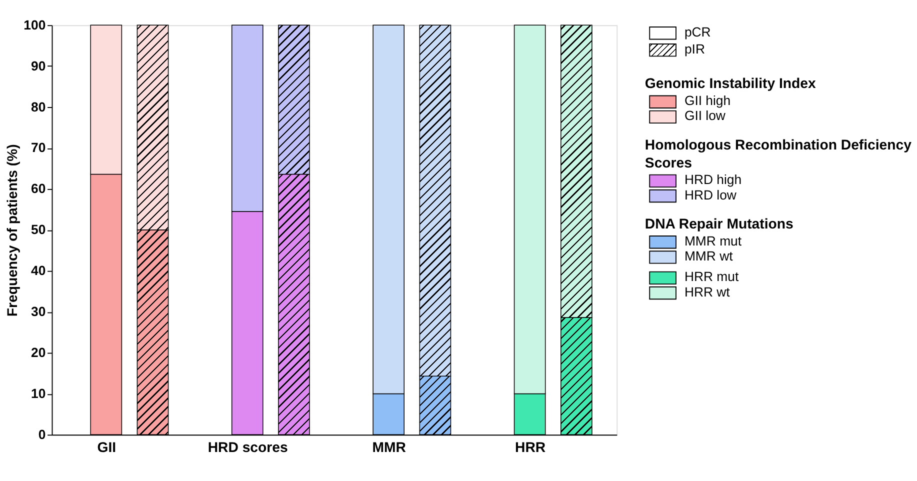 This screenshot has height=481, width=917. I want to click on x-tick-label: MMR, so click(389, 447).